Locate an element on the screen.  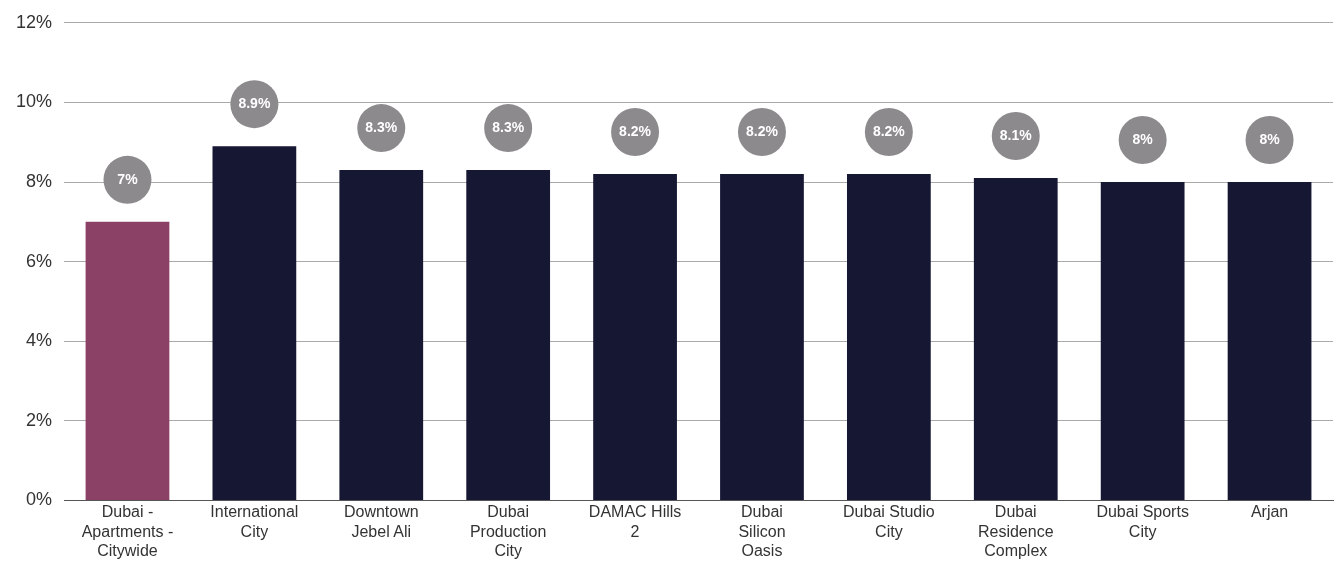
x-tick-label: Dubai Sports City is located at coordinates (1142, 521).